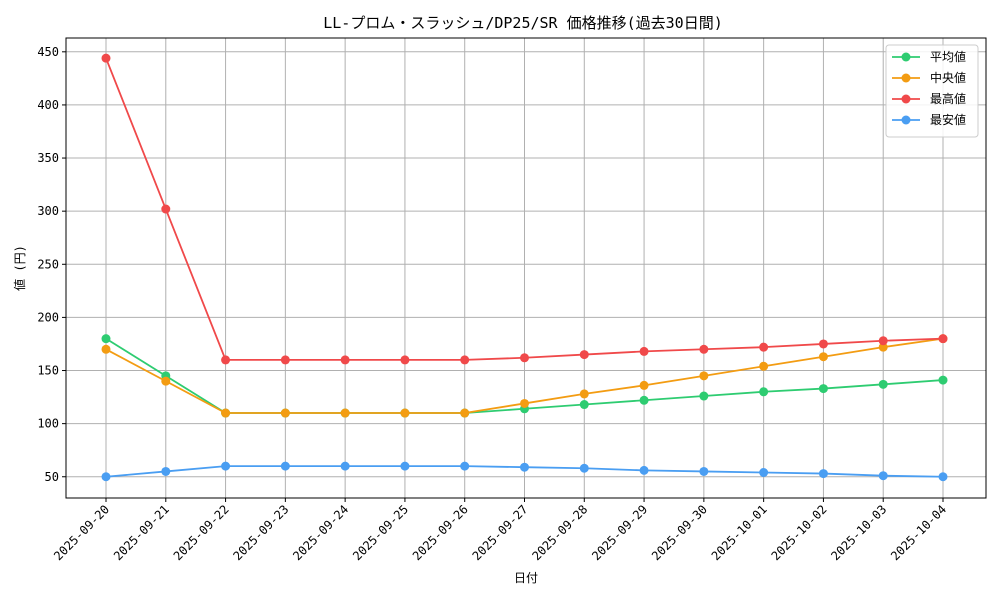 The height and width of the screenshot is (600, 1000). I want to click on chart-title: LL-プロム・スラッシュ/DP25/SR 価格推移(過去30日間), so click(523, 23).